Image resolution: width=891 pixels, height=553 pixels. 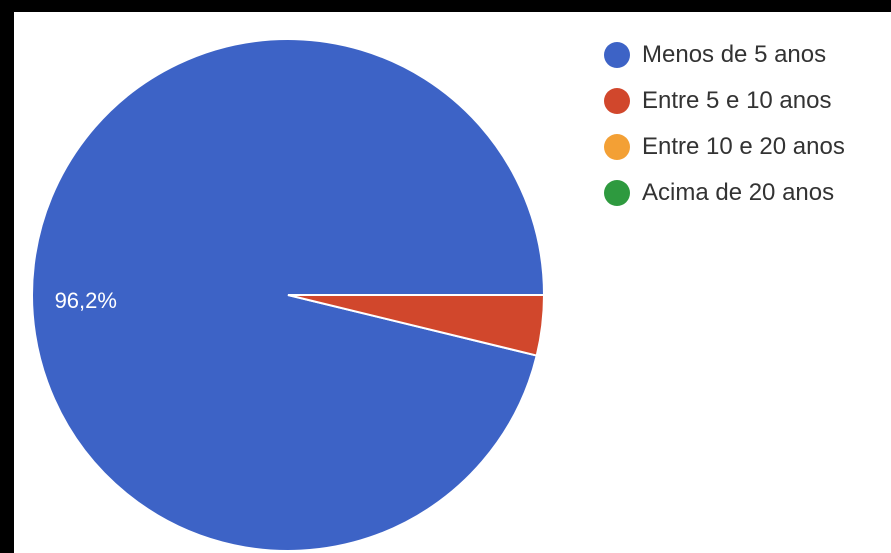 I want to click on legend-label-entre-5-e-10-anos: Entre 5 e 10 anos, so click(x=737, y=100).